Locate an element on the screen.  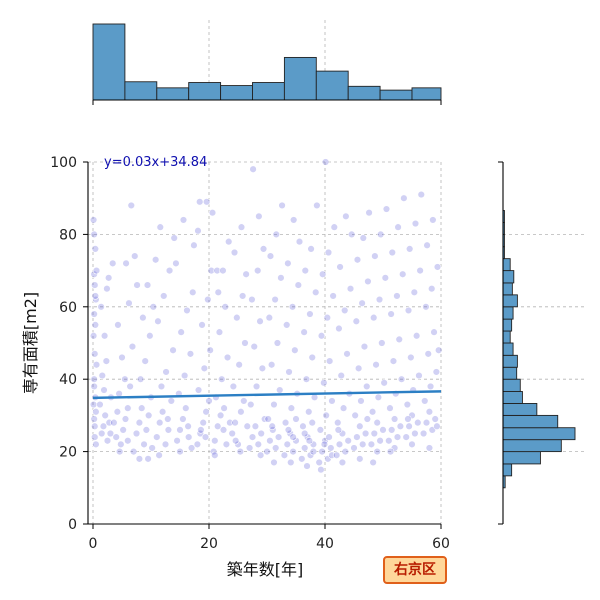
y-tick-label: 20 is located at coordinates (68, 453).